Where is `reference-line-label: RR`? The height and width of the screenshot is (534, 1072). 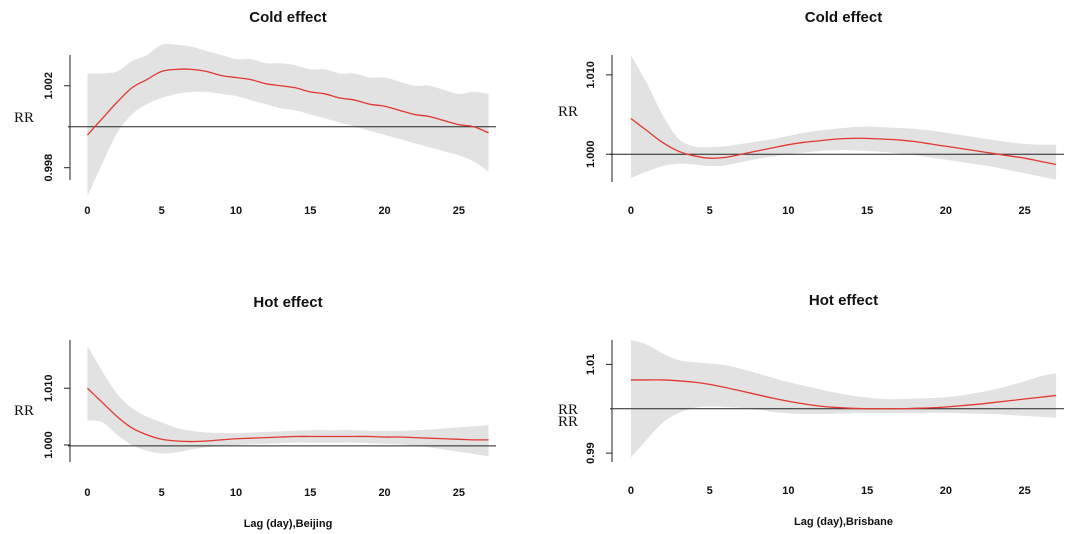
reference-line-label: RR is located at coordinates (568, 410).